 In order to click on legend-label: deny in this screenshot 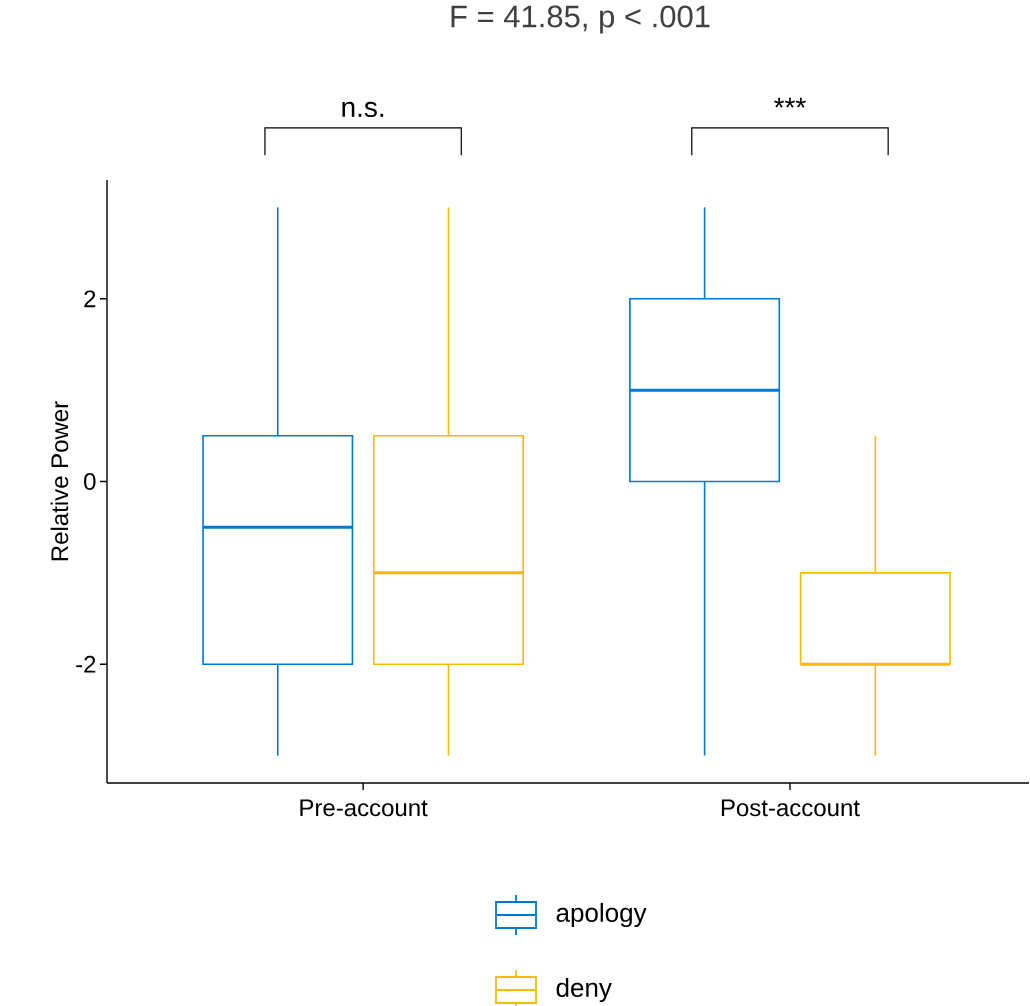, I will do `click(584, 990)`.